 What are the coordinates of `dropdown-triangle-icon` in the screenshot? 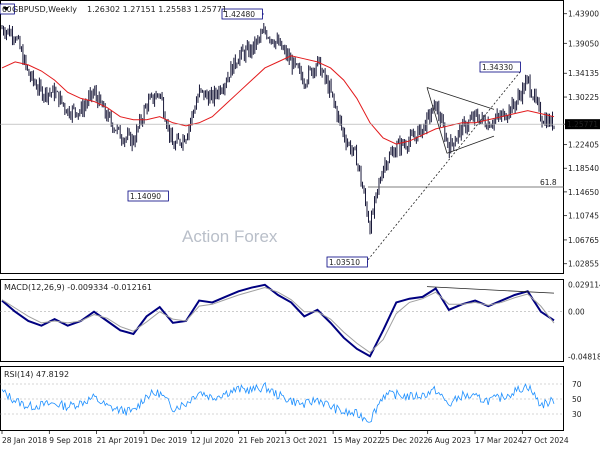 It's located at (6, 9).